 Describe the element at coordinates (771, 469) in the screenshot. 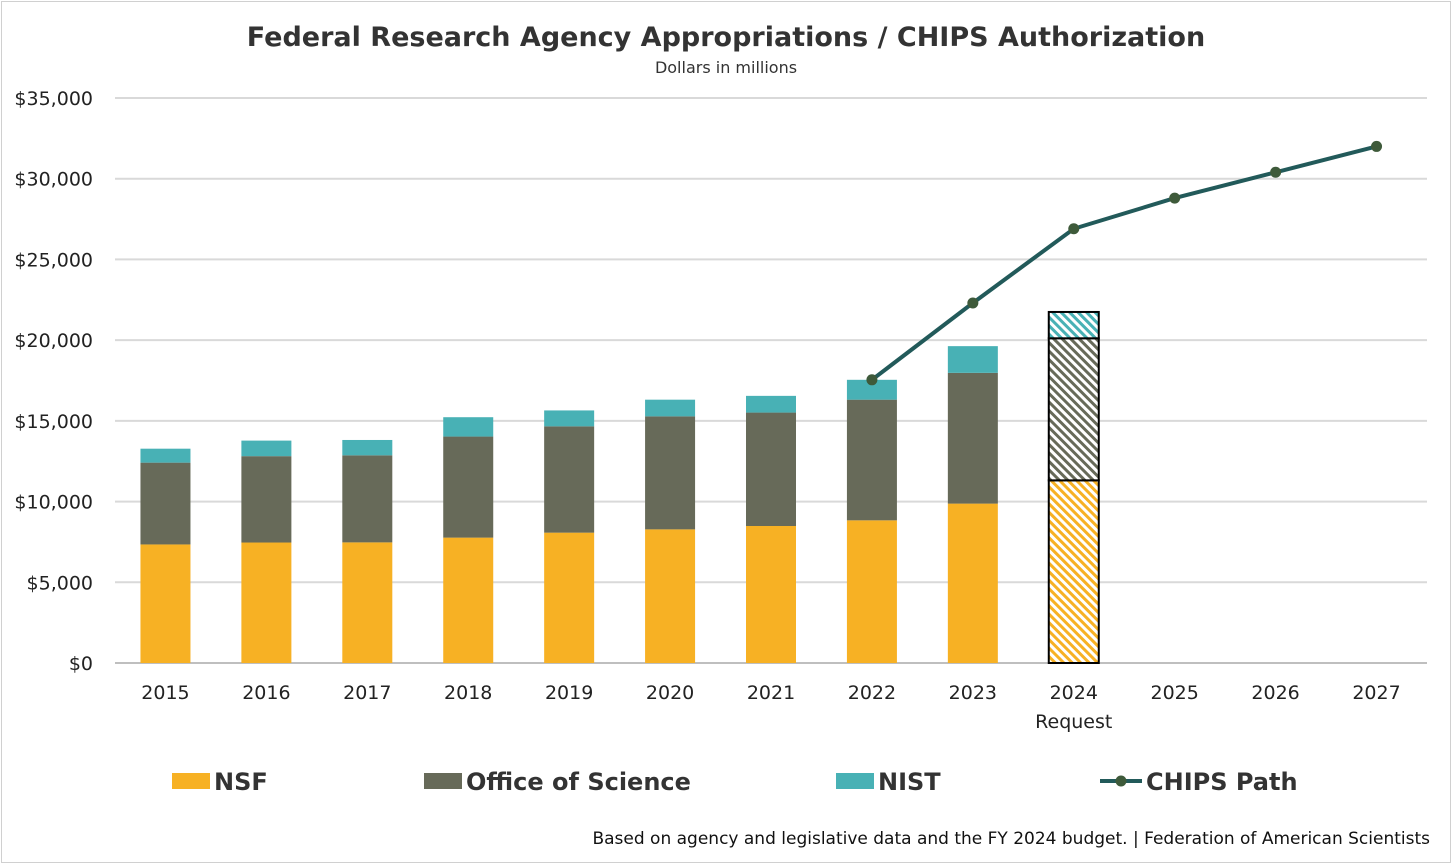

I see `bar-office-of-science-2021` at that location.